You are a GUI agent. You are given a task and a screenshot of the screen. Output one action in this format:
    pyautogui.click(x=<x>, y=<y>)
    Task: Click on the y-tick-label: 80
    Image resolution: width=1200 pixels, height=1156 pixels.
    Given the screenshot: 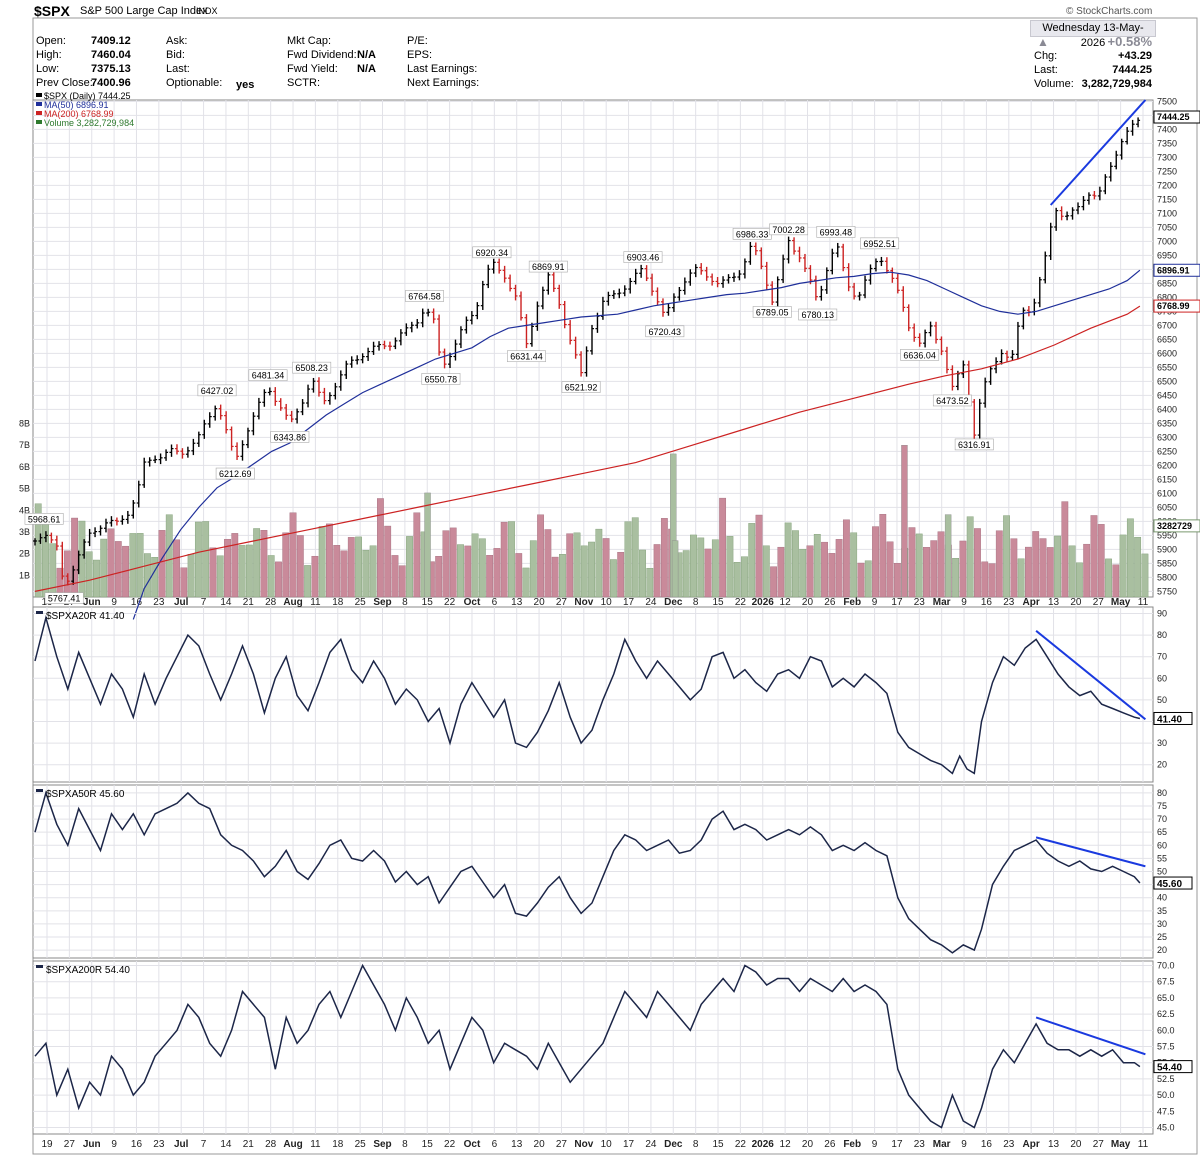 What is the action you would take?
    pyautogui.click(x=1162, y=793)
    